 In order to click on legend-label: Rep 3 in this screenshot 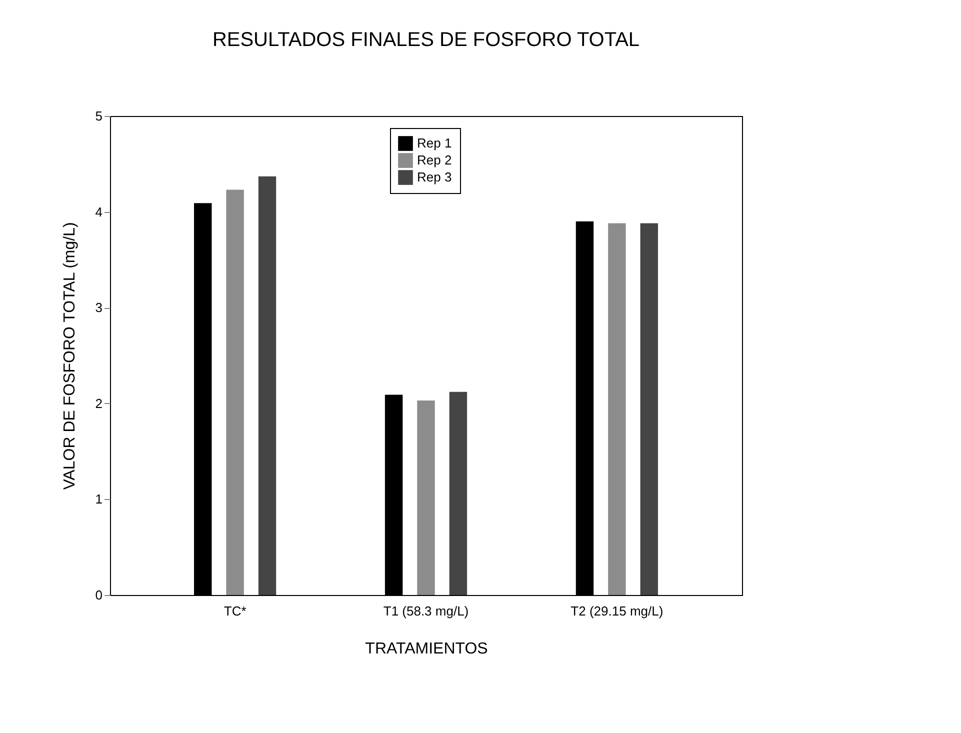, I will do `click(434, 177)`.